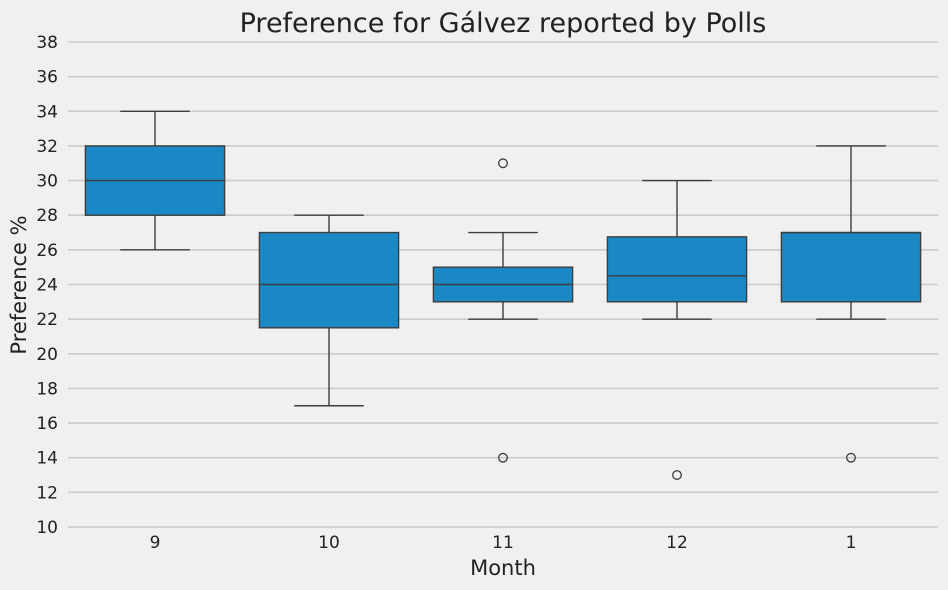 This screenshot has height=590, width=948. Describe the element at coordinates (47, 147) in the screenshot. I see `y-tick-label: 32` at that location.